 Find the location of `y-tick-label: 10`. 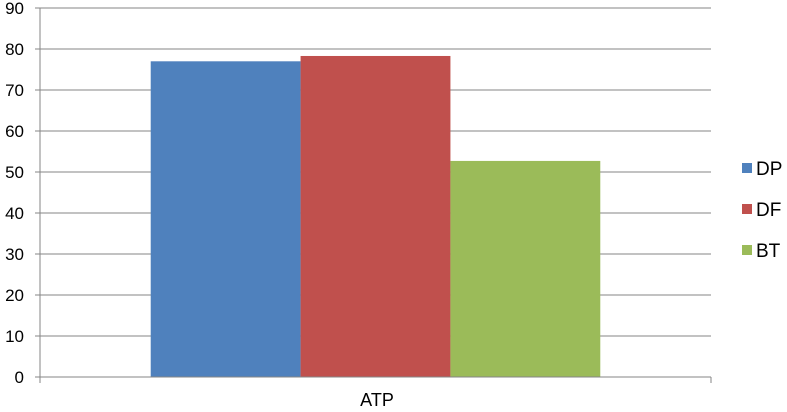

y-tick-label: 10 is located at coordinates (14, 336).